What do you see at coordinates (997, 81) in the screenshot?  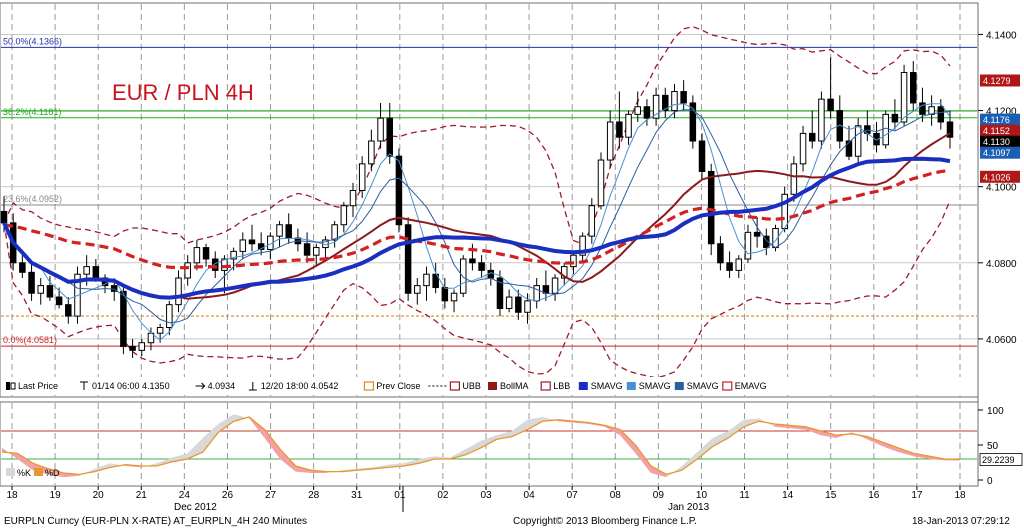 I see `price-tag-label: 4.1279` at bounding box center [997, 81].